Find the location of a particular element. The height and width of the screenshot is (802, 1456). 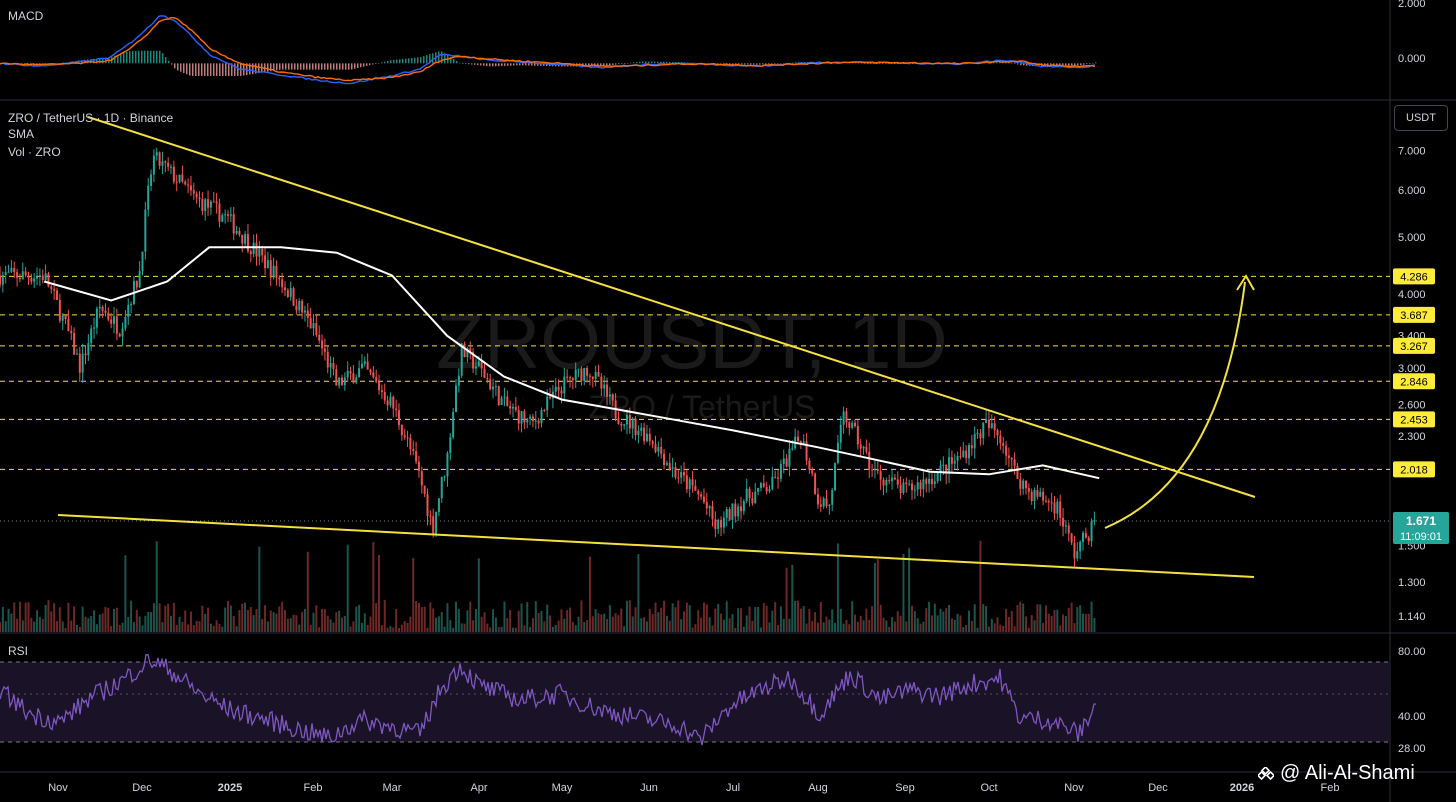

macd-panel: MACD 2.000 0.000 is located at coordinates (713, 42).